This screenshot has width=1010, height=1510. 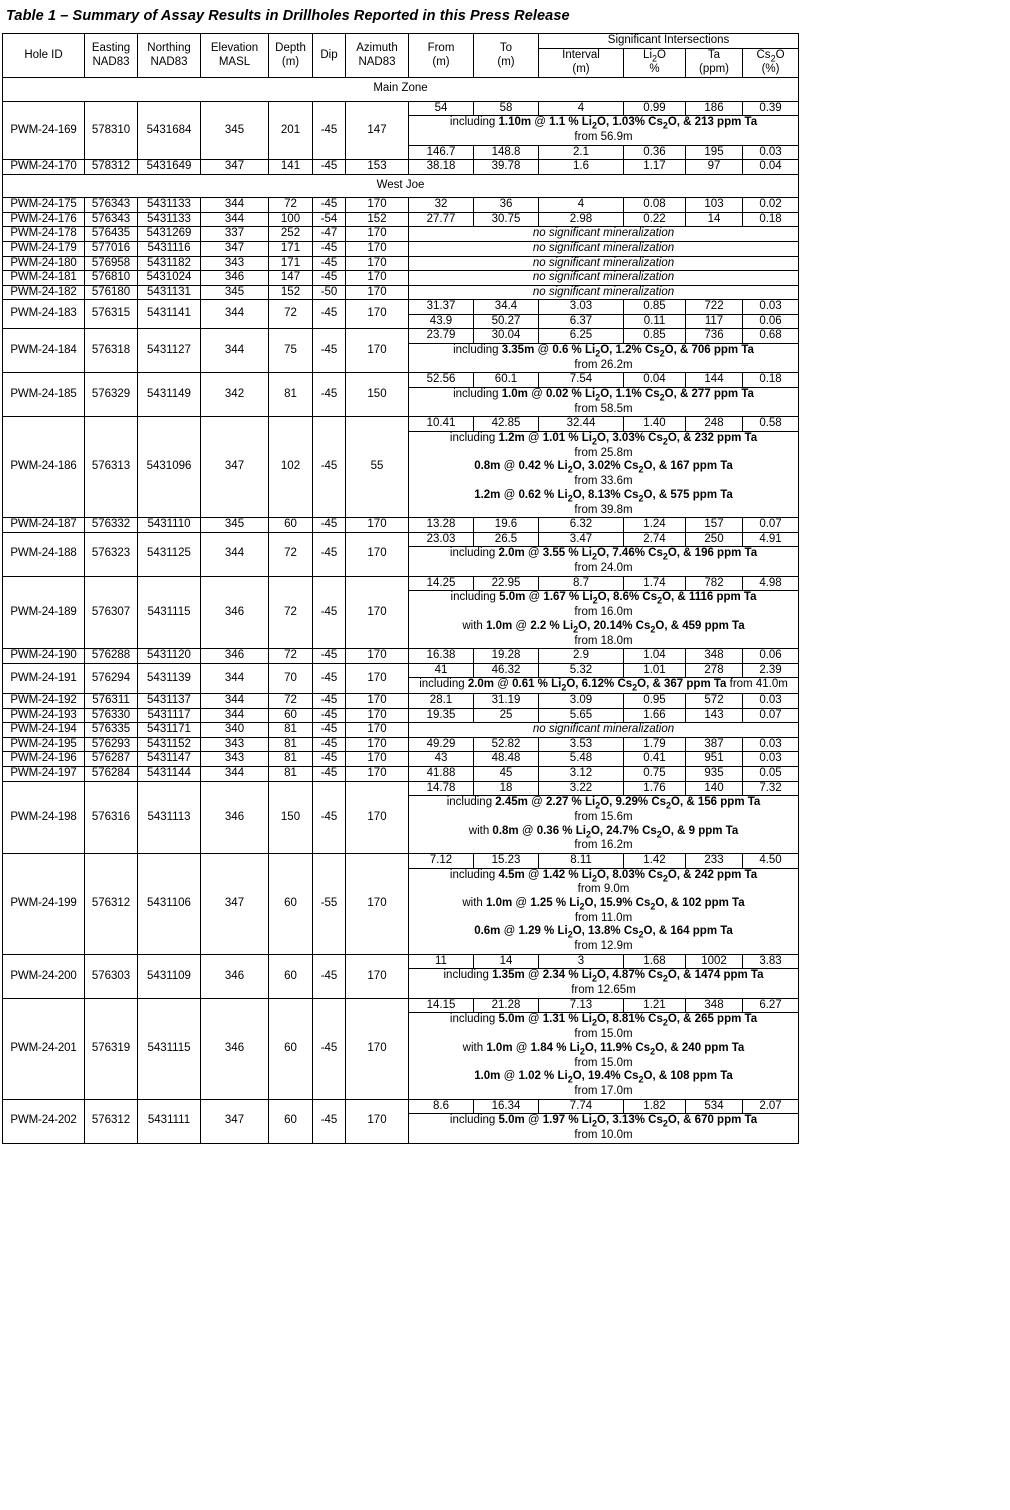 What do you see at coordinates (43, 395) in the screenshot?
I see `cell-hole-id: PWM-24-185` at bounding box center [43, 395].